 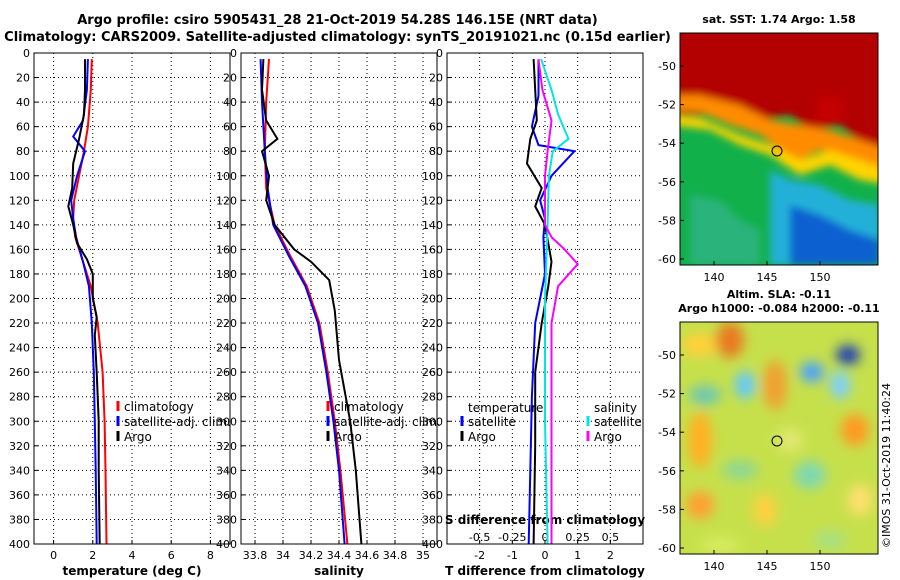 I want to click on x-top-tick-label: -0.25, so click(x=512, y=537).